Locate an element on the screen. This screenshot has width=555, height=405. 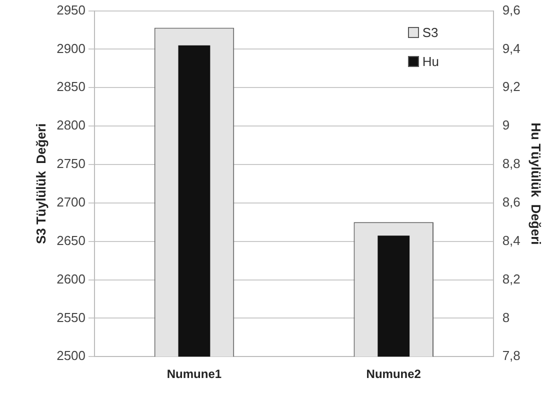
legend-label: S3 is located at coordinates (430, 32).